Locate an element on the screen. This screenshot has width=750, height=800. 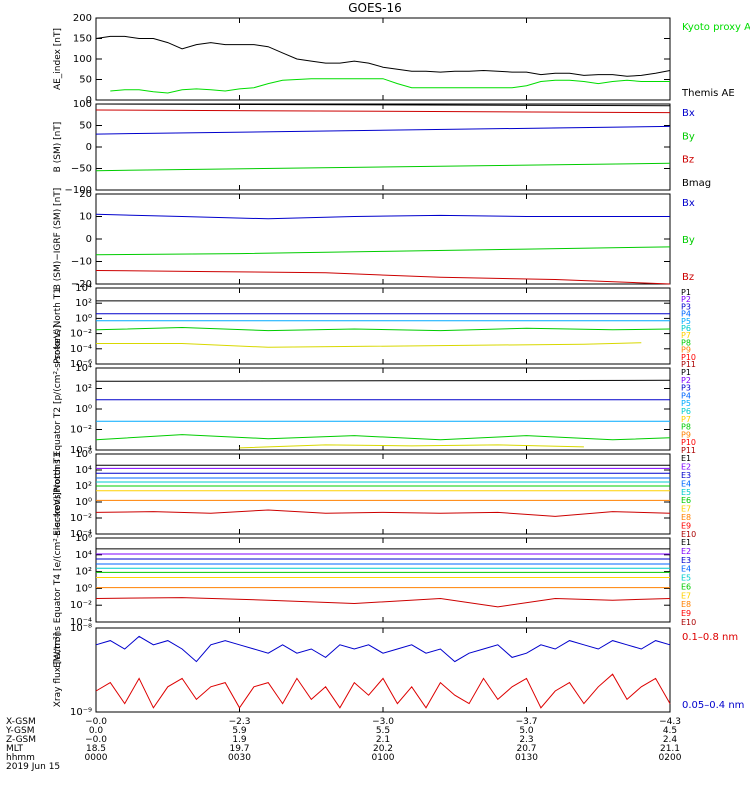
axis-date-label: 2019 Jun 15 is located at coordinates (33, 767).